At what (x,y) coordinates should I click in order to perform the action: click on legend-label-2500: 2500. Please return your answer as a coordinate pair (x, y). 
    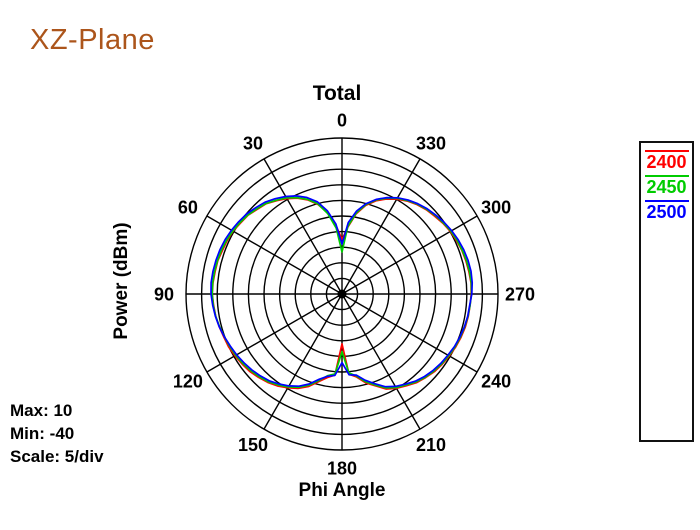
    Looking at the image, I should click on (666, 212).